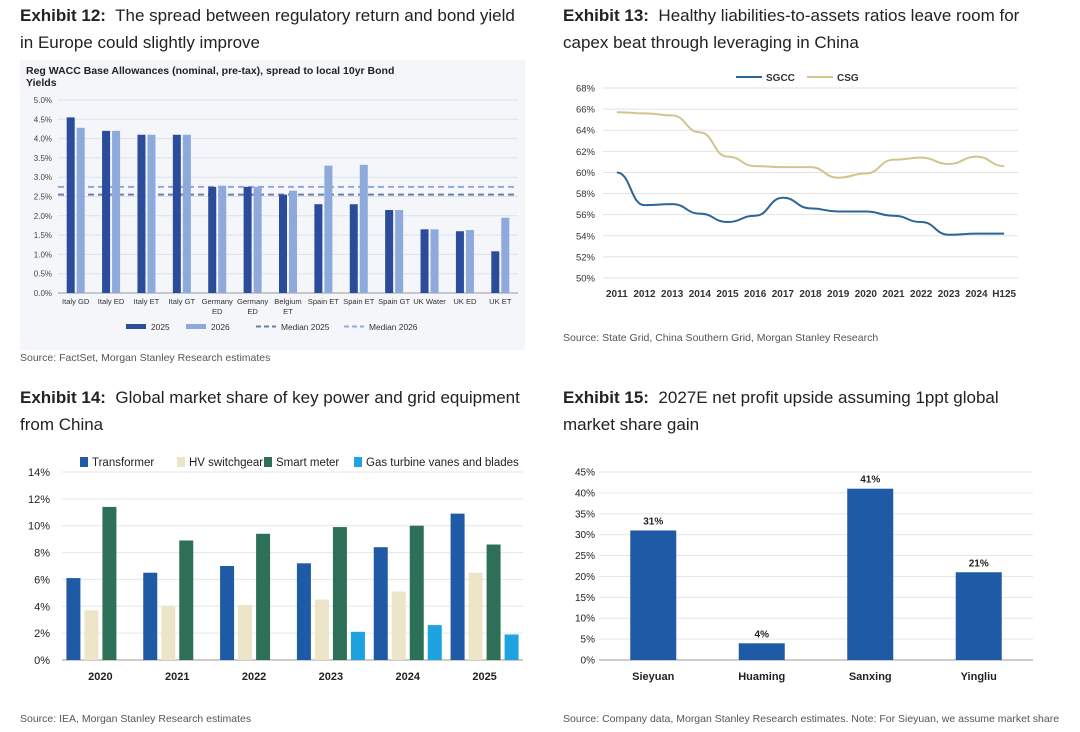  What do you see at coordinates (43, 100) in the screenshot?
I see `y-tick-label: 5.0%` at bounding box center [43, 100].